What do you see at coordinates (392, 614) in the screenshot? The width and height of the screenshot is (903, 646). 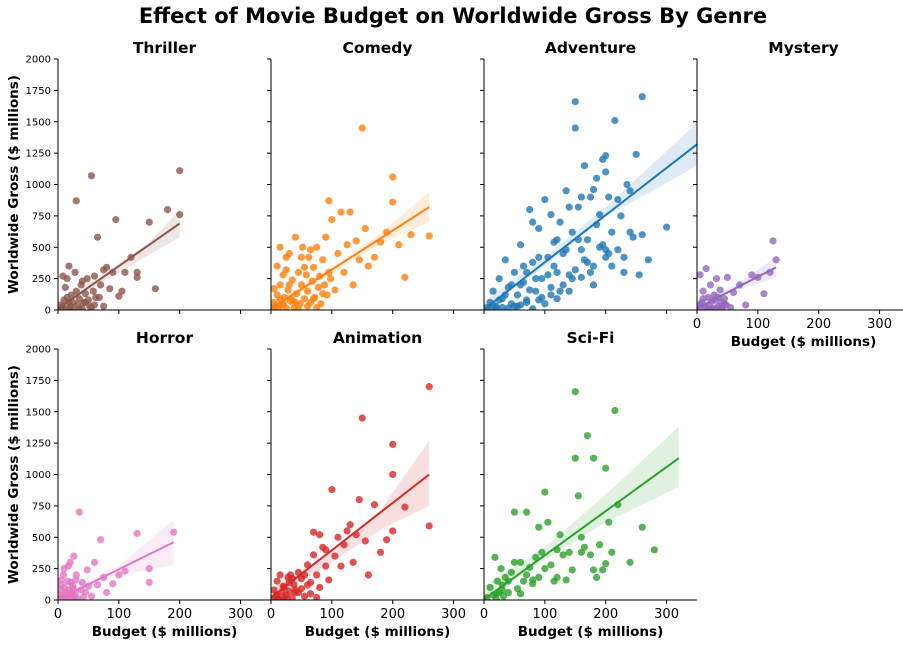 I see `x-tick-label: 200` at bounding box center [392, 614].